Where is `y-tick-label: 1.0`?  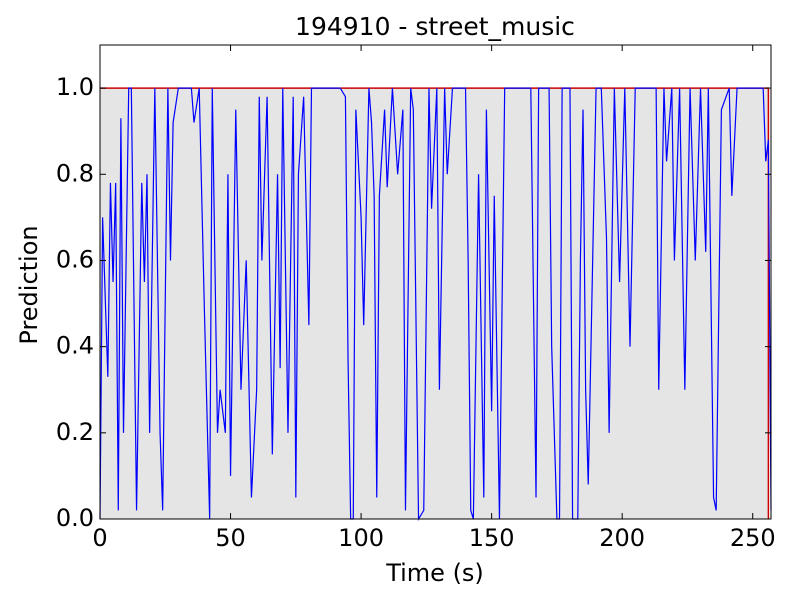
y-tick-label: 1.0 is located at coordinates (75, 87).